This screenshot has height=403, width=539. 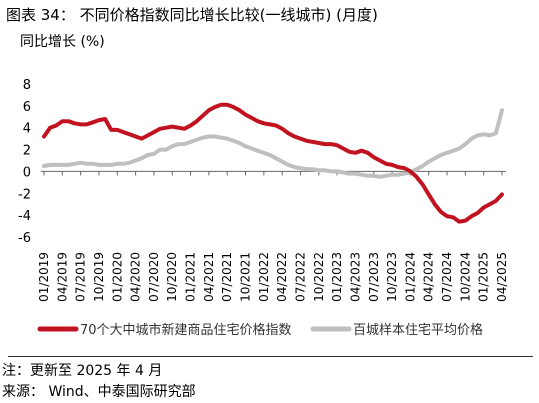 What do you see at coordinates (429, 277) in the screenshot?
I see `x-tick-label: 04/2024` at bounding box center [429, 277].